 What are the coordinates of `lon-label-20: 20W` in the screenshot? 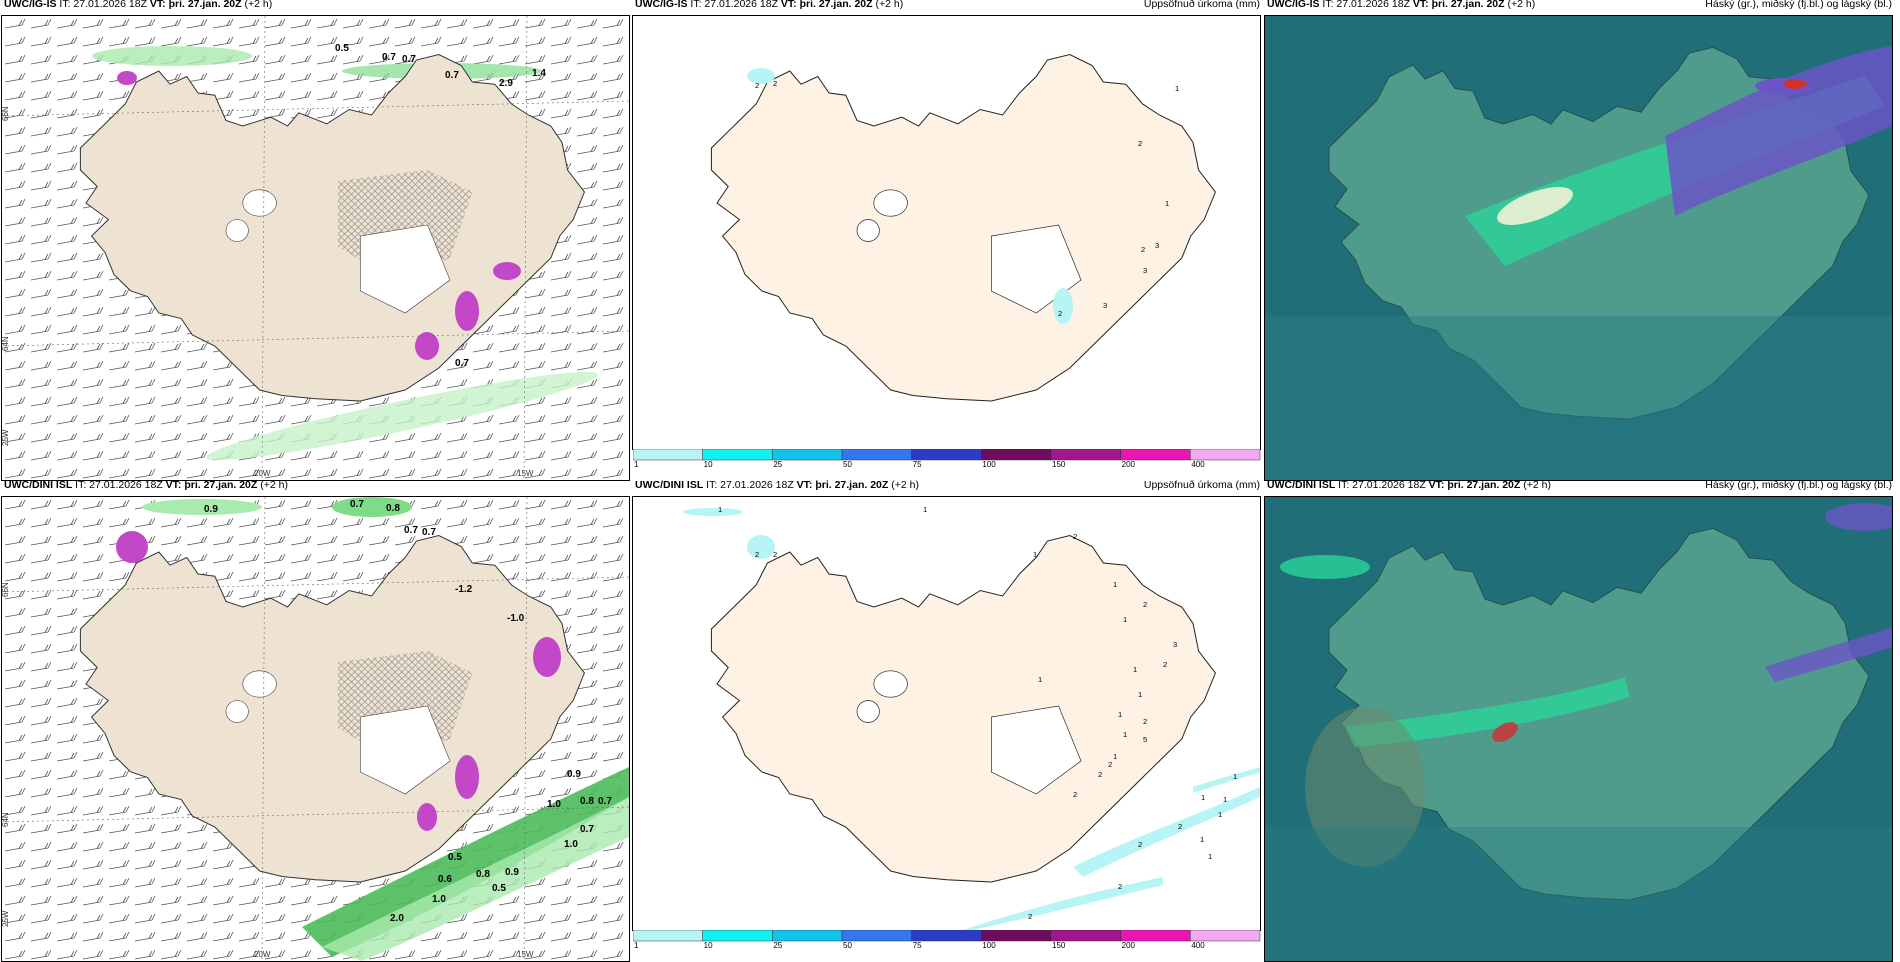 It's located at (262, 954).